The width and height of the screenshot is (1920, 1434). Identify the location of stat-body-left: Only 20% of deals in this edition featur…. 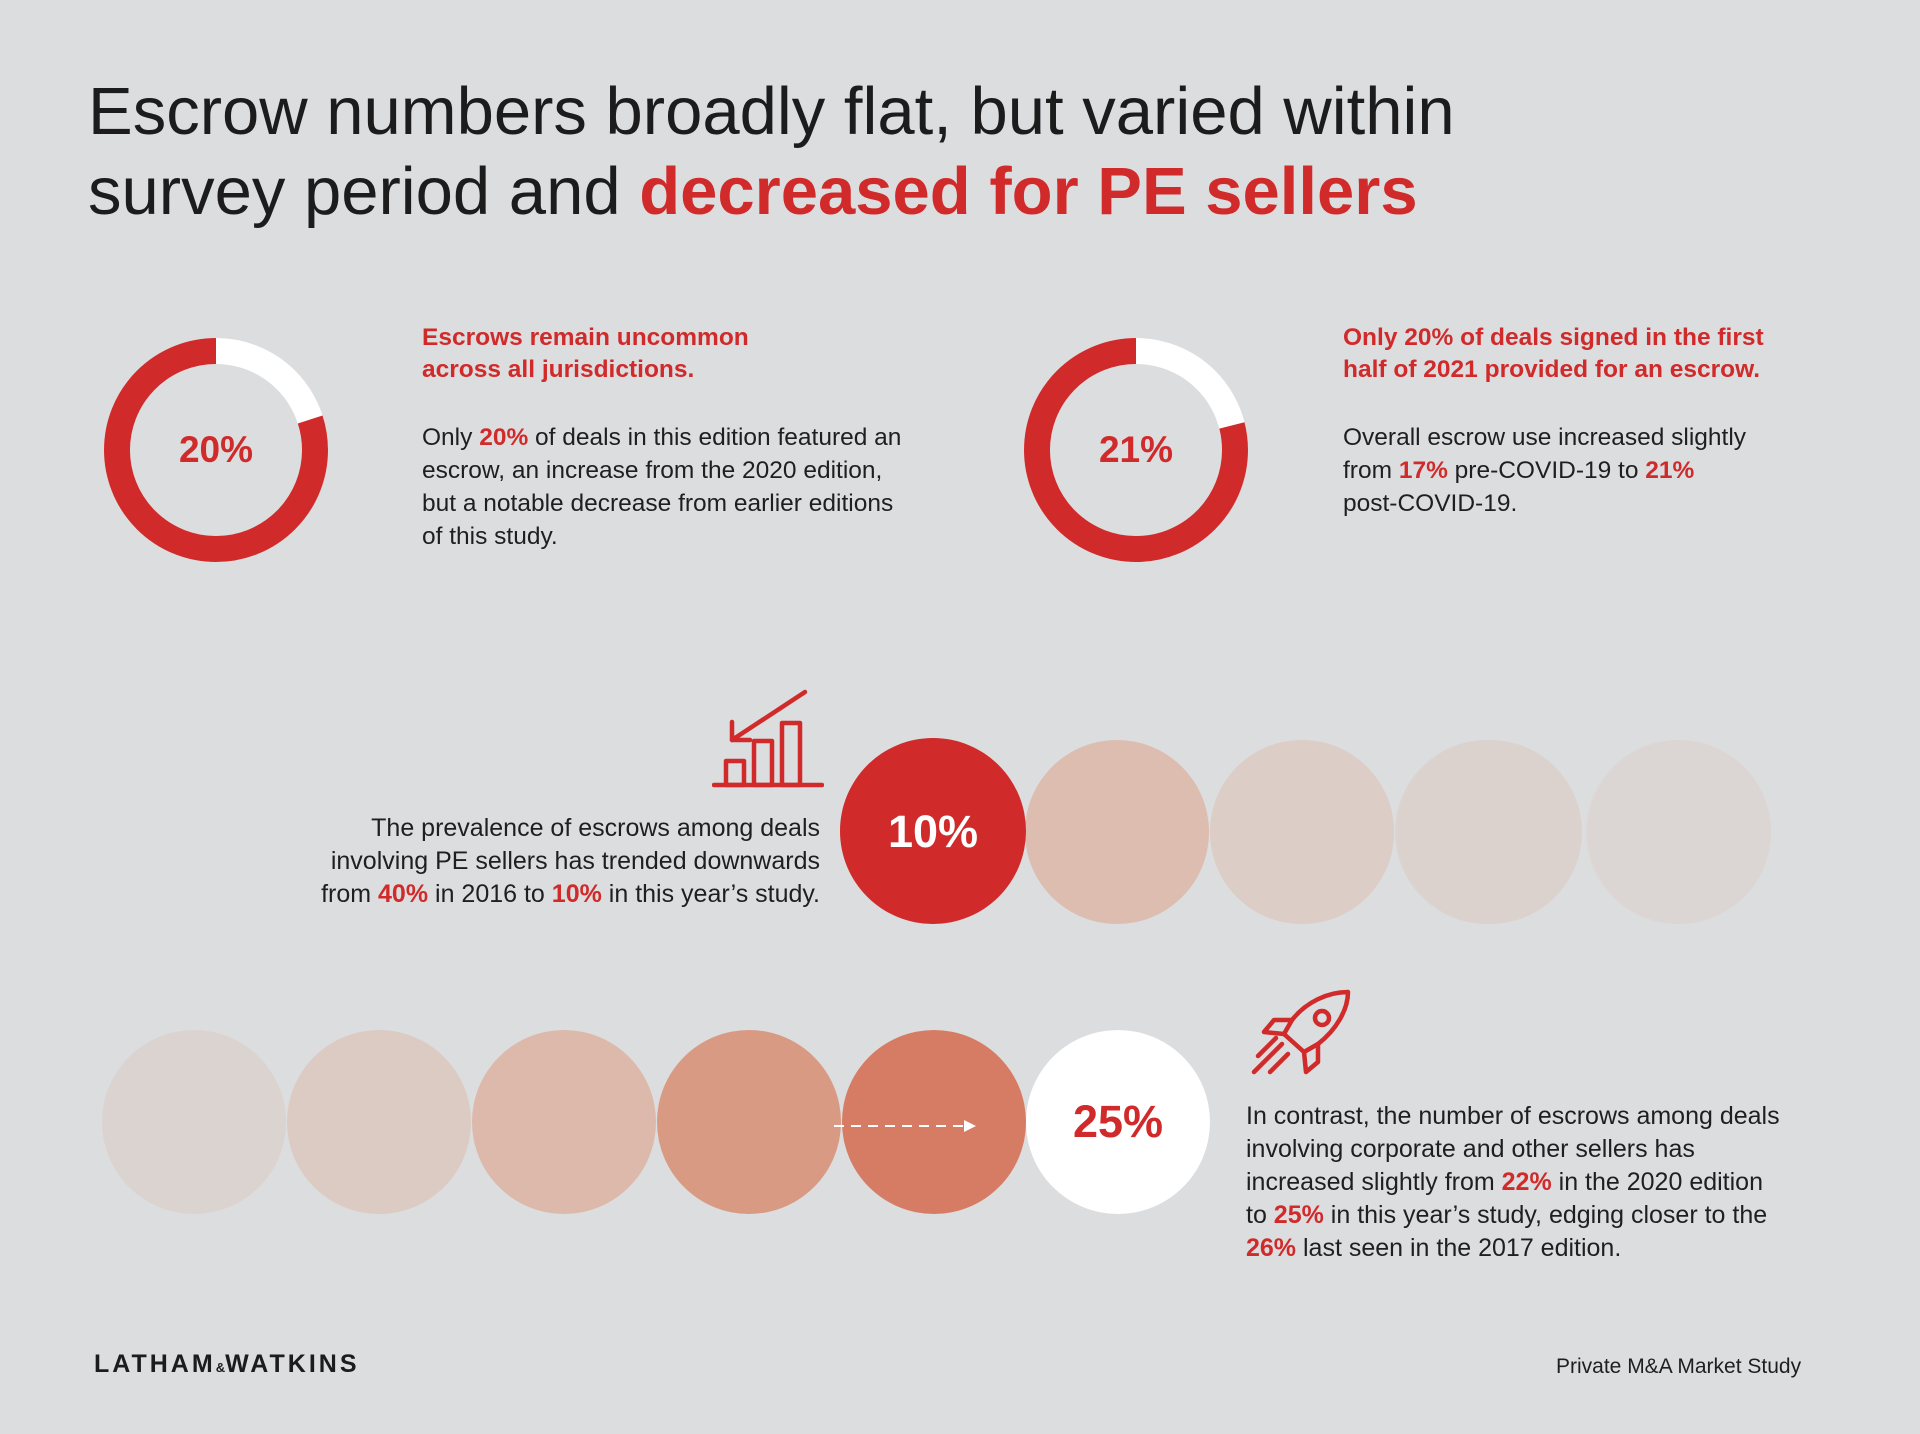
(662, 487).